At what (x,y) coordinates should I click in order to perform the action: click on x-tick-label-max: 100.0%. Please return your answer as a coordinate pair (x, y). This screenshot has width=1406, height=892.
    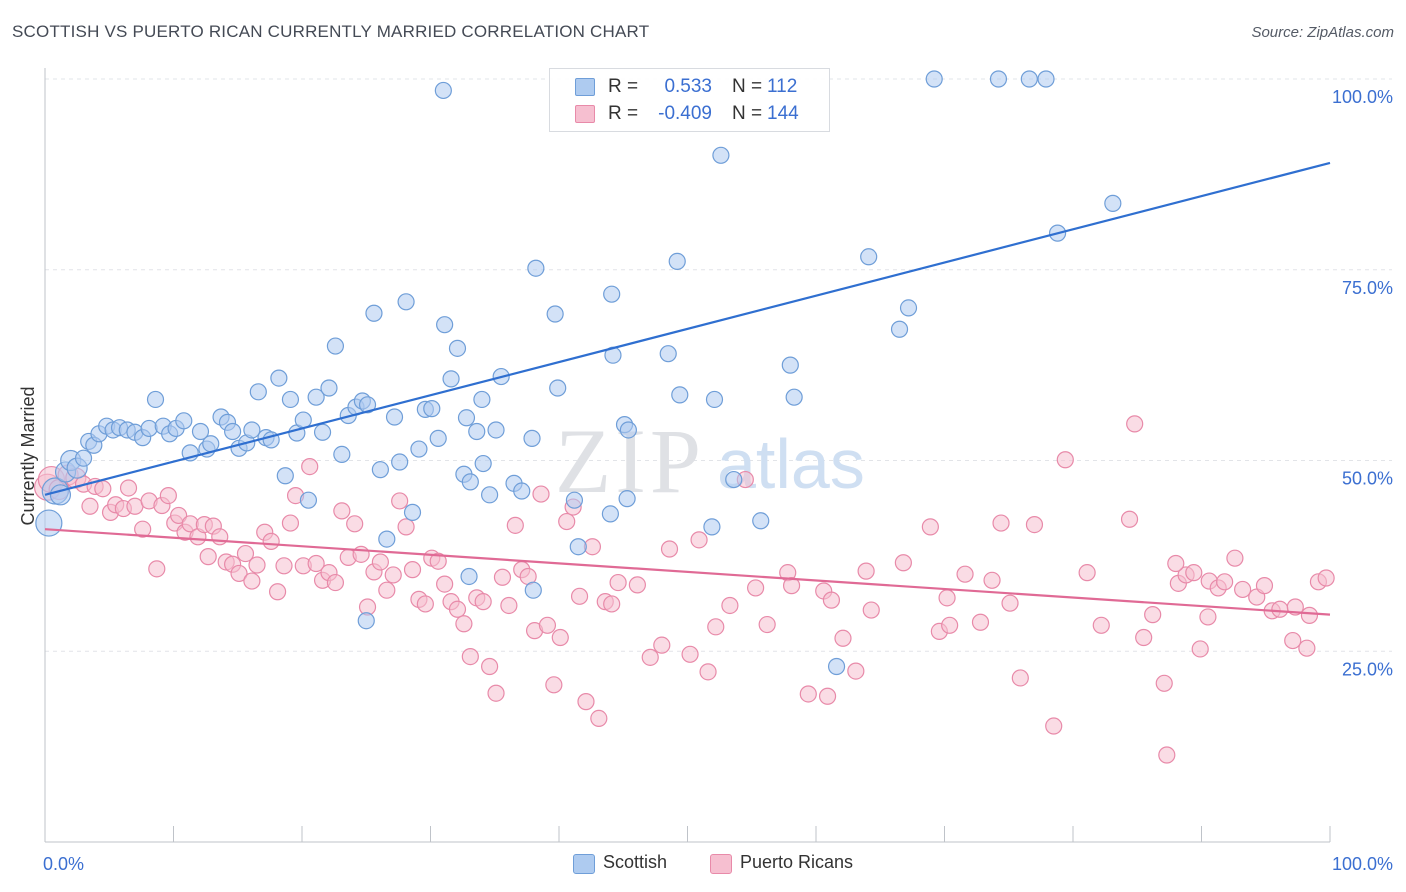
    Looking at the image, I should click on (1362, 864).